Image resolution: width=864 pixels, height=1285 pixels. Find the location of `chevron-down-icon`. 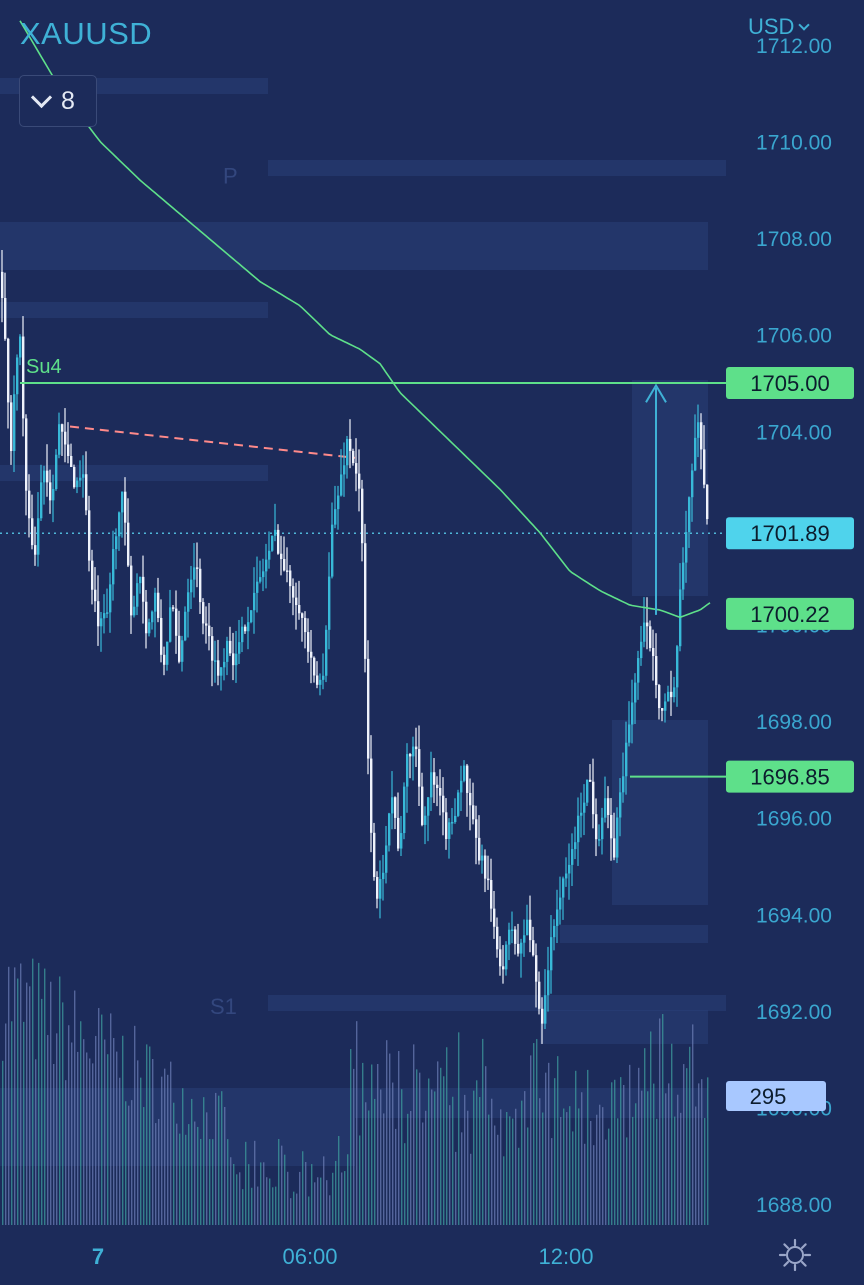

chevron-down-icon is located at coordinates (804, 25).